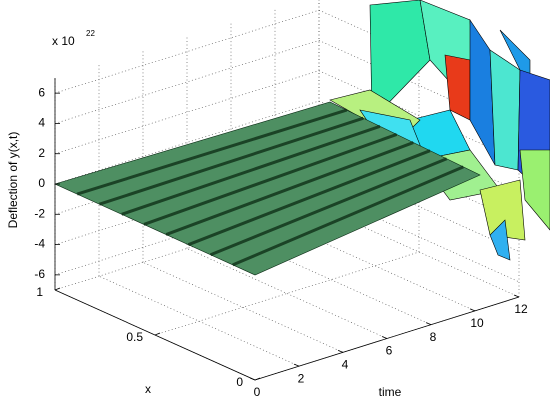  Describe the element at coordinates (39, 292) in the screenshot. I see `x-tick-label: 1` at that location.